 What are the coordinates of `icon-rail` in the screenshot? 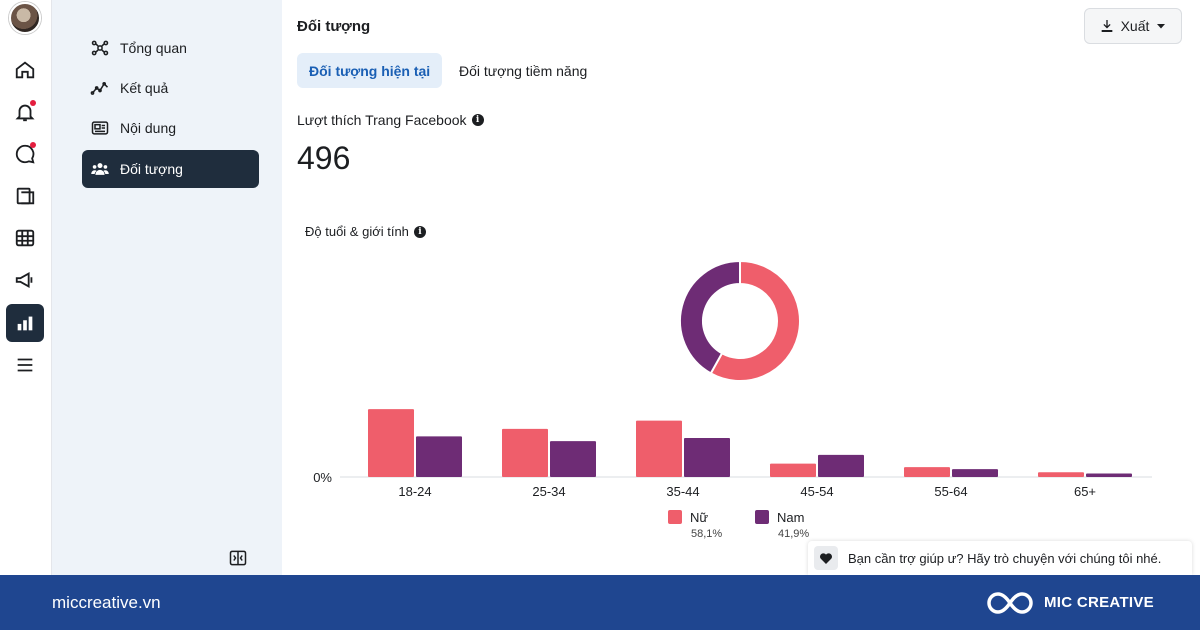 It's located at (26, 287).